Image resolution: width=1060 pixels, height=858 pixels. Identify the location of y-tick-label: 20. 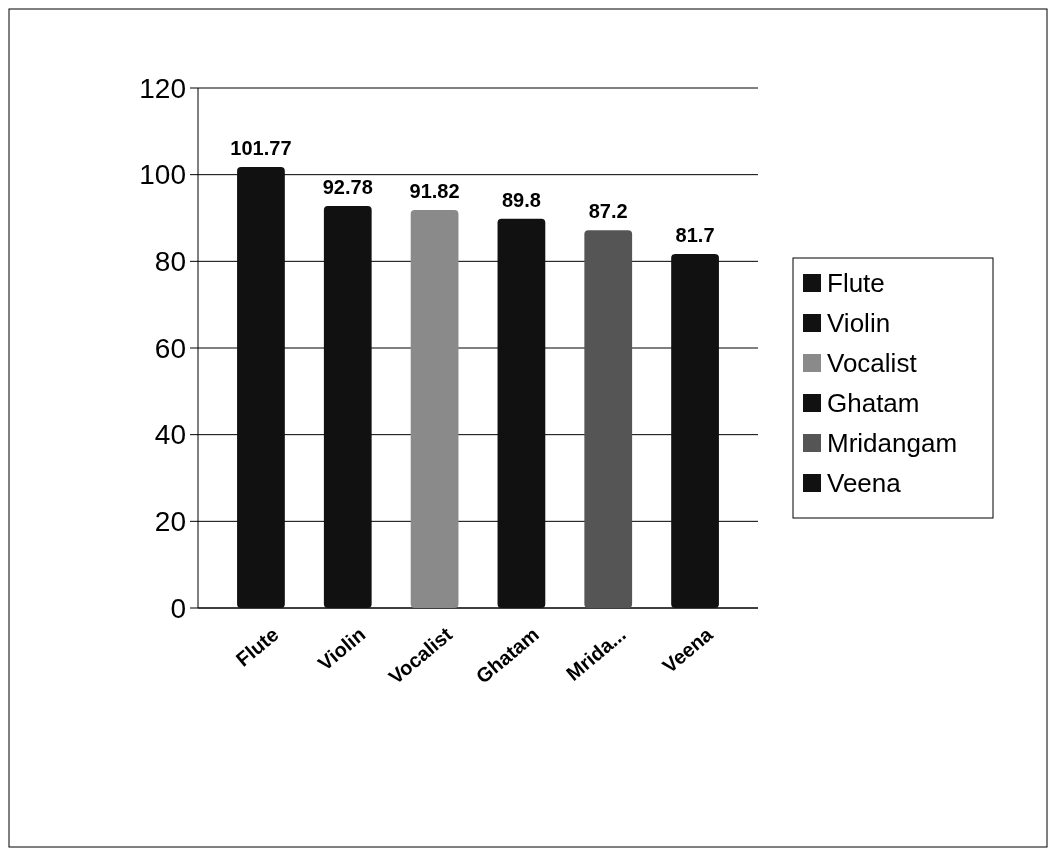
(170, 522).